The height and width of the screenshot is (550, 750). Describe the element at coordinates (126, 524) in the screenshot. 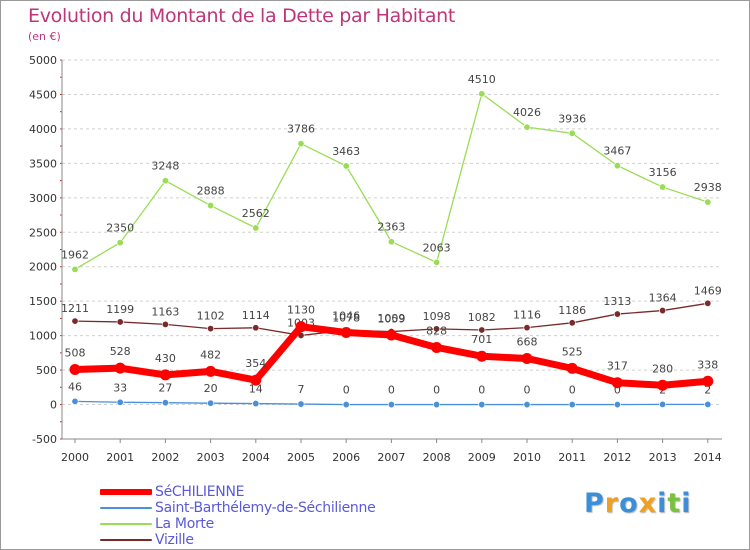

I see `legend-swatch-la-morte` at that location.